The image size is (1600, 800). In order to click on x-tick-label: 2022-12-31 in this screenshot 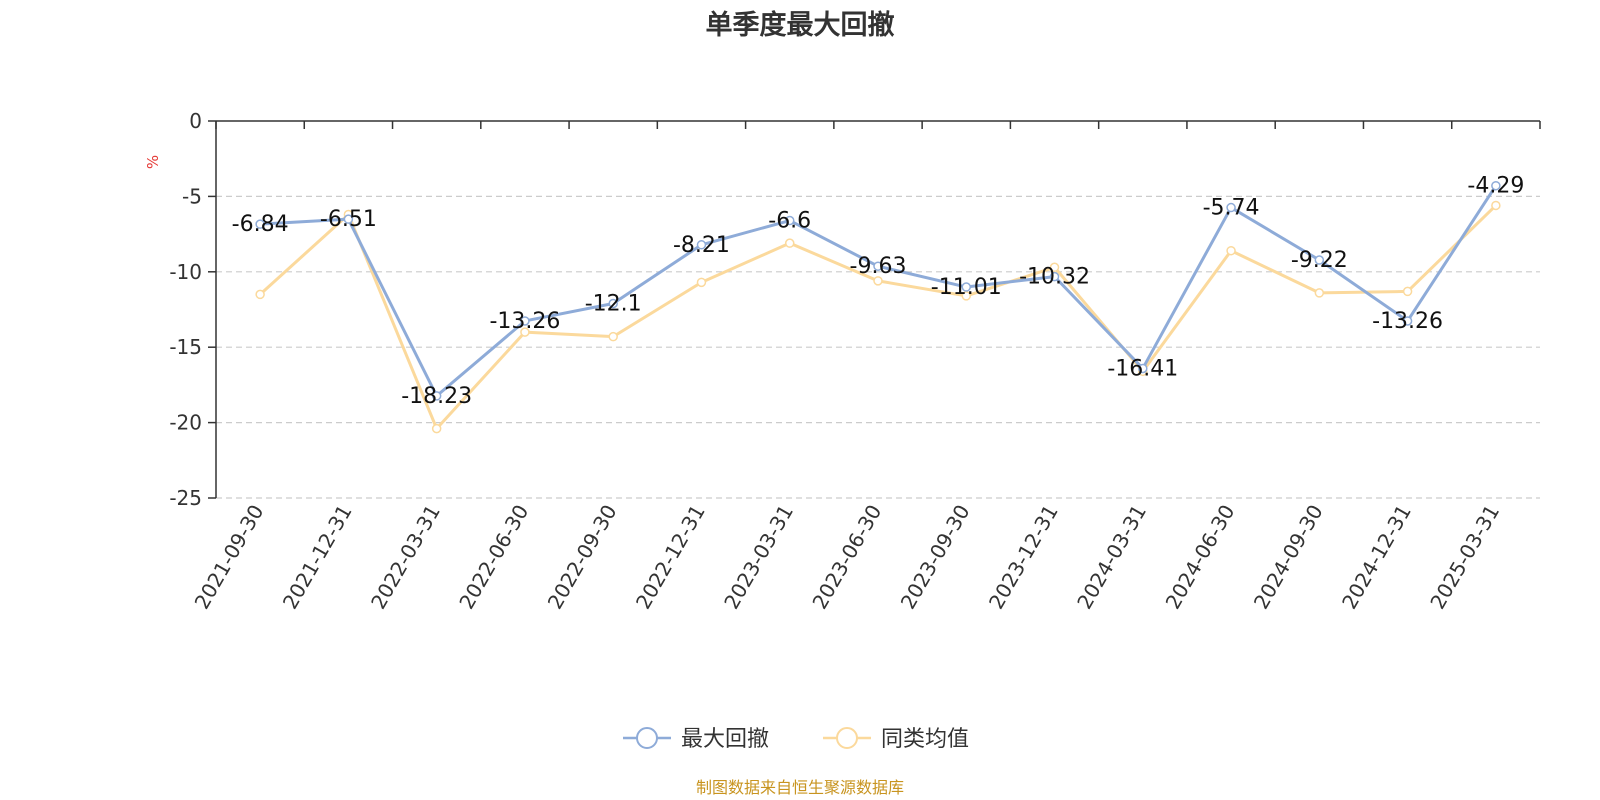, I will do `click(670, 557)`.